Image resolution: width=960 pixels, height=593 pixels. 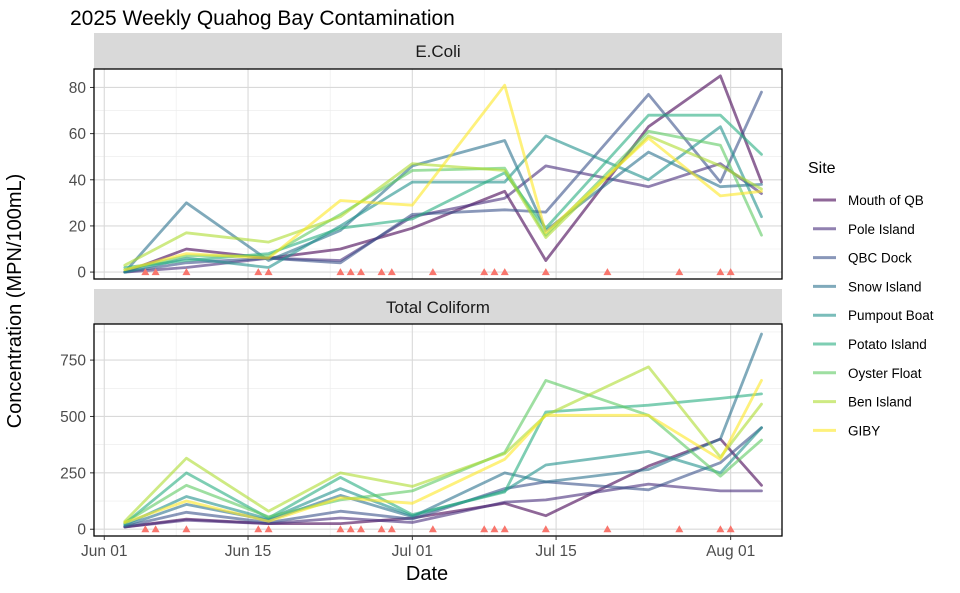 I want to click on series-line-ben-island, so click(x=443, y=200).